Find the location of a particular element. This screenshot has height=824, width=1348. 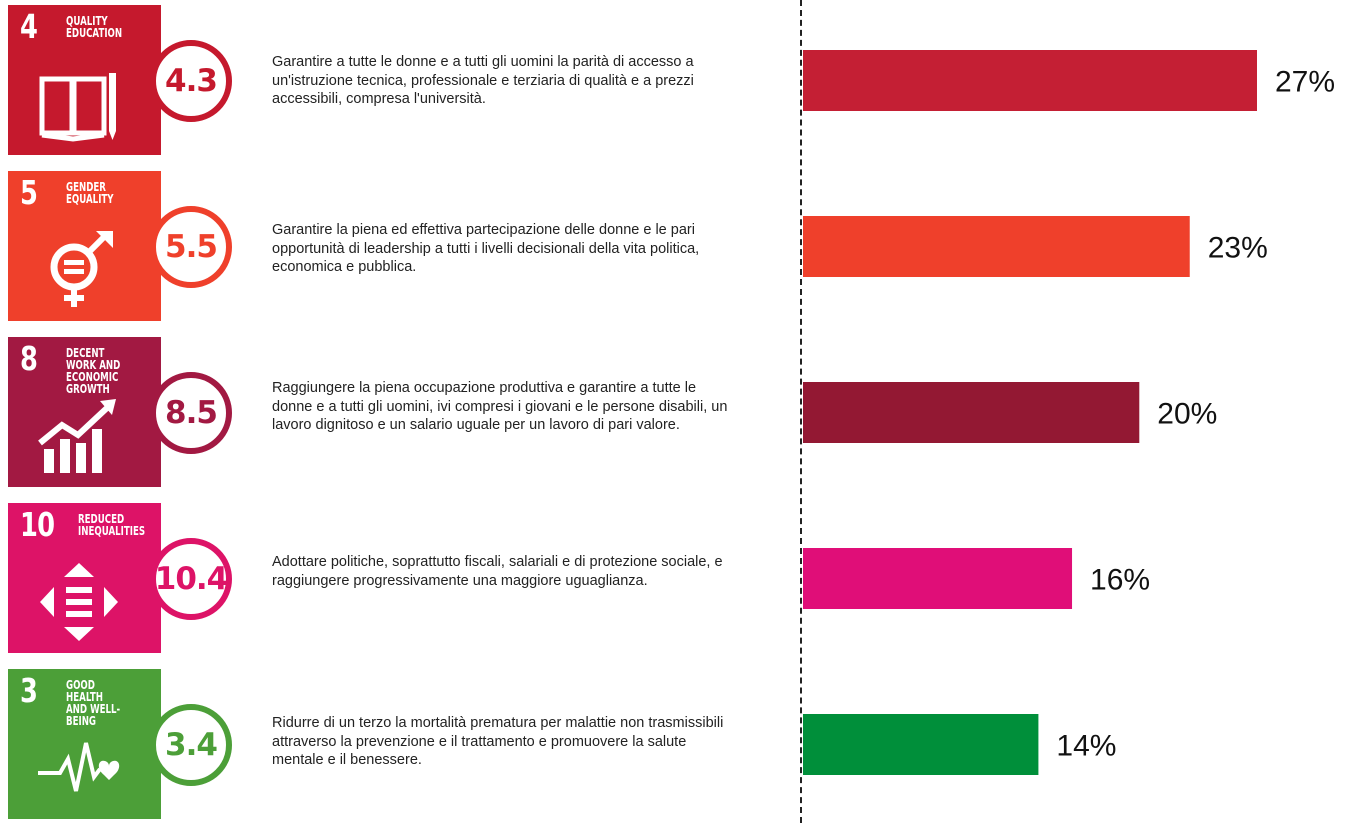

sdg-tile: 3 GOOD HEALTH AND WELL-BEING is located at coordinates (84, 744).